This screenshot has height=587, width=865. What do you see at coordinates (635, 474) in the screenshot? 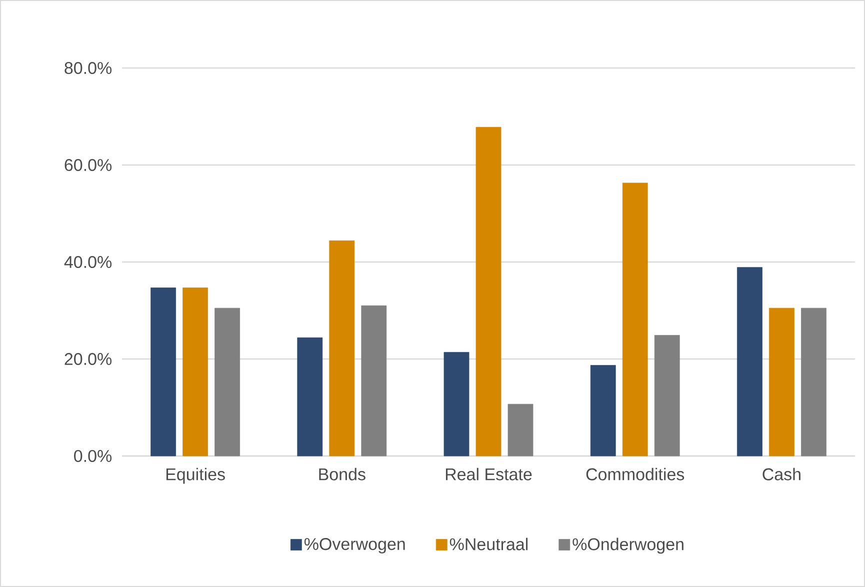
I see `x-tick-label: Commodities` at bounding box center [635, 474].